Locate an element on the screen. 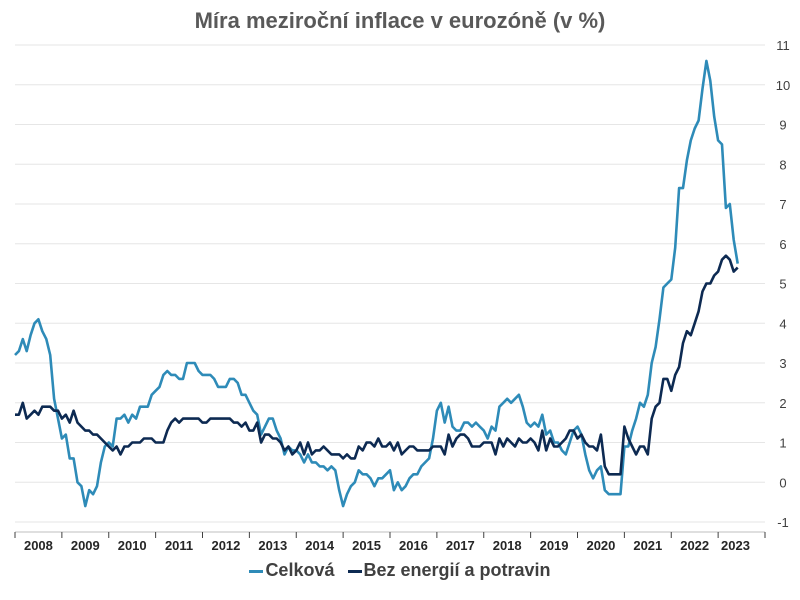 The height and width of the screenshot is (600, 800). y-tick-label: 3 is located at coordinates (782, 363).